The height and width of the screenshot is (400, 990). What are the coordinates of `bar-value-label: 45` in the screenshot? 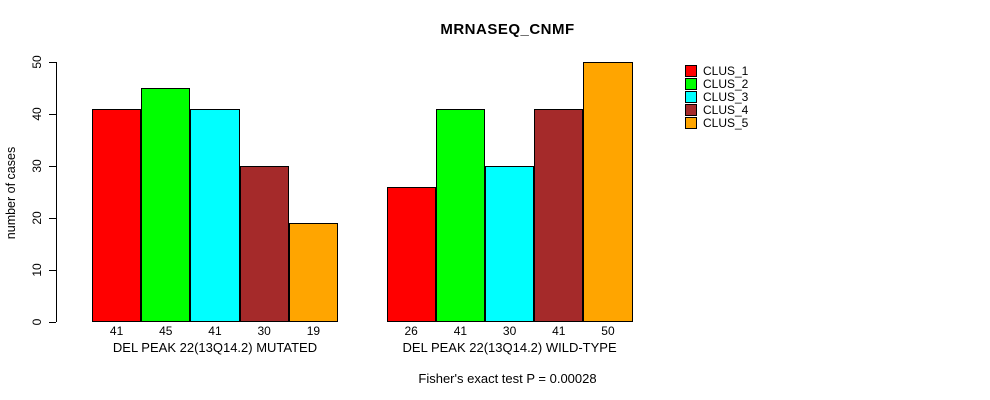 It's located at (166, 331).